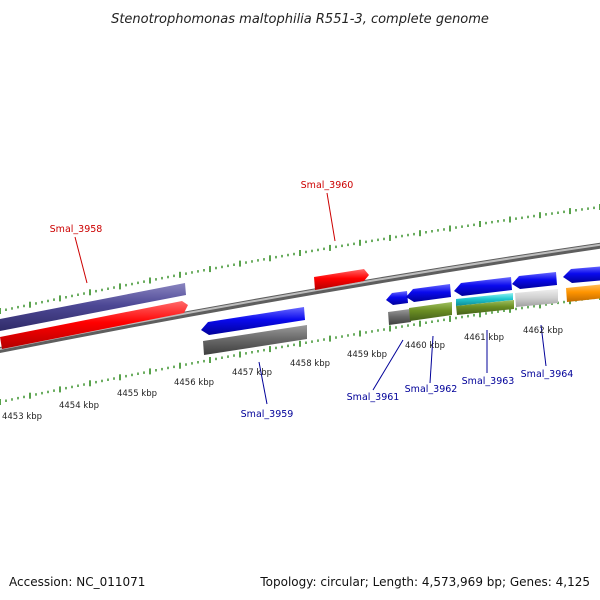  I want to click on scale-label-4453: 4453 kbp, so click(22, 417).